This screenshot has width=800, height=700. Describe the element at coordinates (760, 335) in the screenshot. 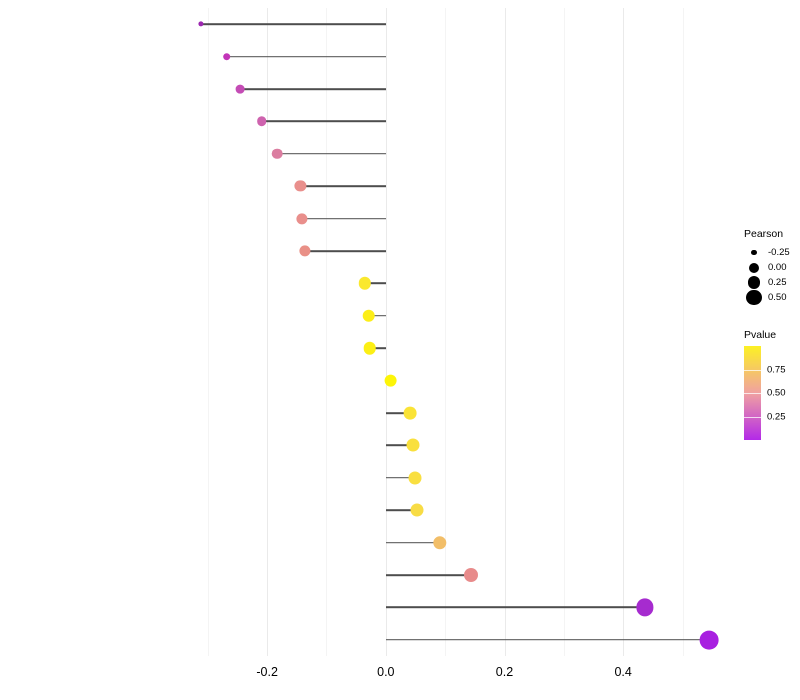

I see `pvalue-legend-title: Pvalue` at that location.